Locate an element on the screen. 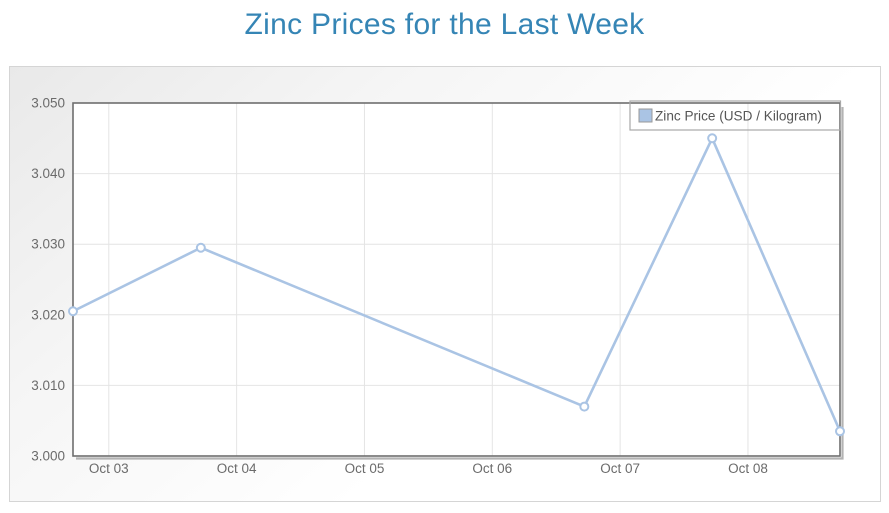  y-axis-label: 3.020 is located at coordinates (48, 314).